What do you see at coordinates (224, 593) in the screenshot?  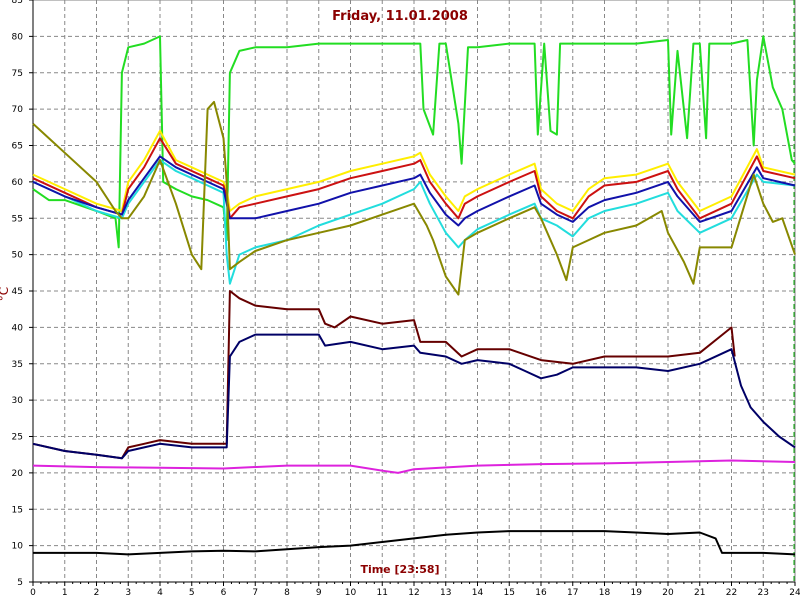 I see `x-tick-label: 6` at bounding box center [224, 593].